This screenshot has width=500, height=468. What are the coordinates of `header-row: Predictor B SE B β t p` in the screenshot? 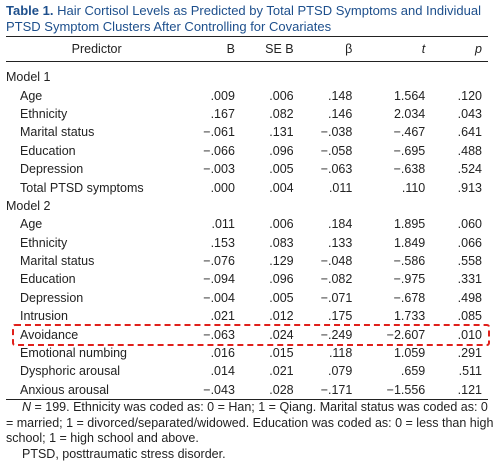 It's located at (247, 49).